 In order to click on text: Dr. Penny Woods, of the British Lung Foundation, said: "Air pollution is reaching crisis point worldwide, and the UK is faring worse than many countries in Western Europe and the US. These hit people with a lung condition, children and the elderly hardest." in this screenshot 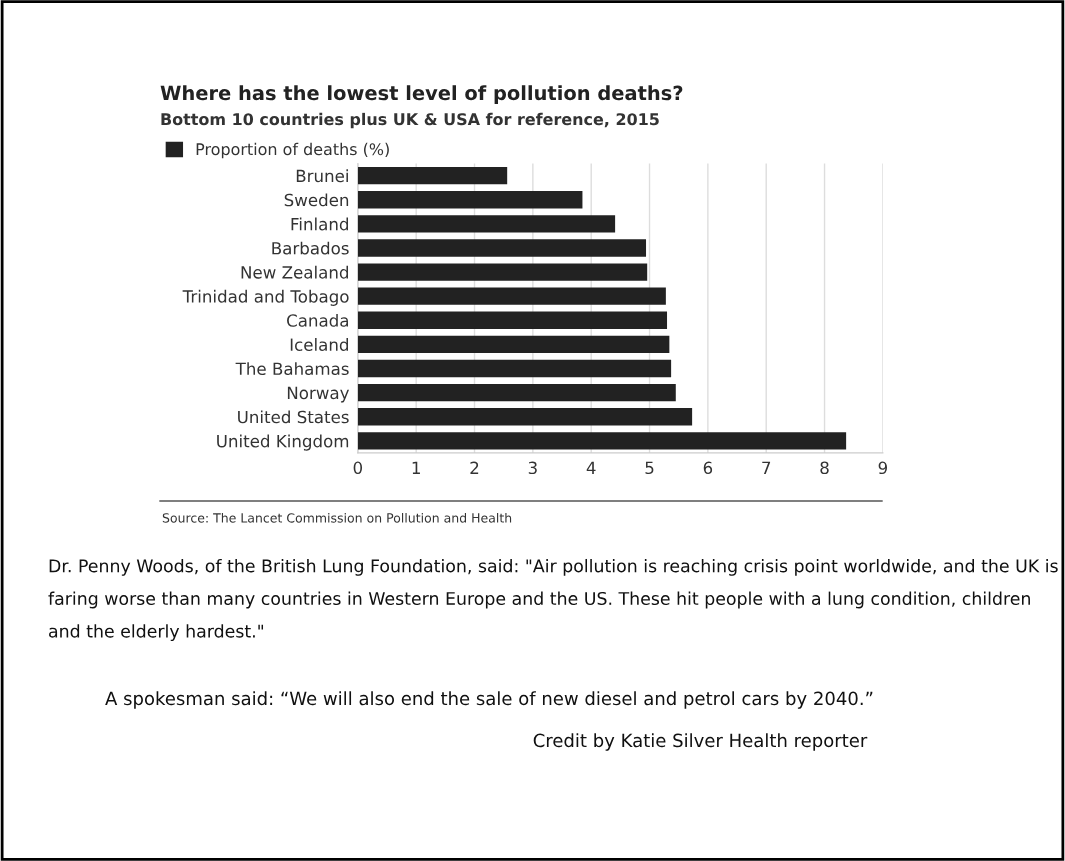, I will do `click(553, 600)`.